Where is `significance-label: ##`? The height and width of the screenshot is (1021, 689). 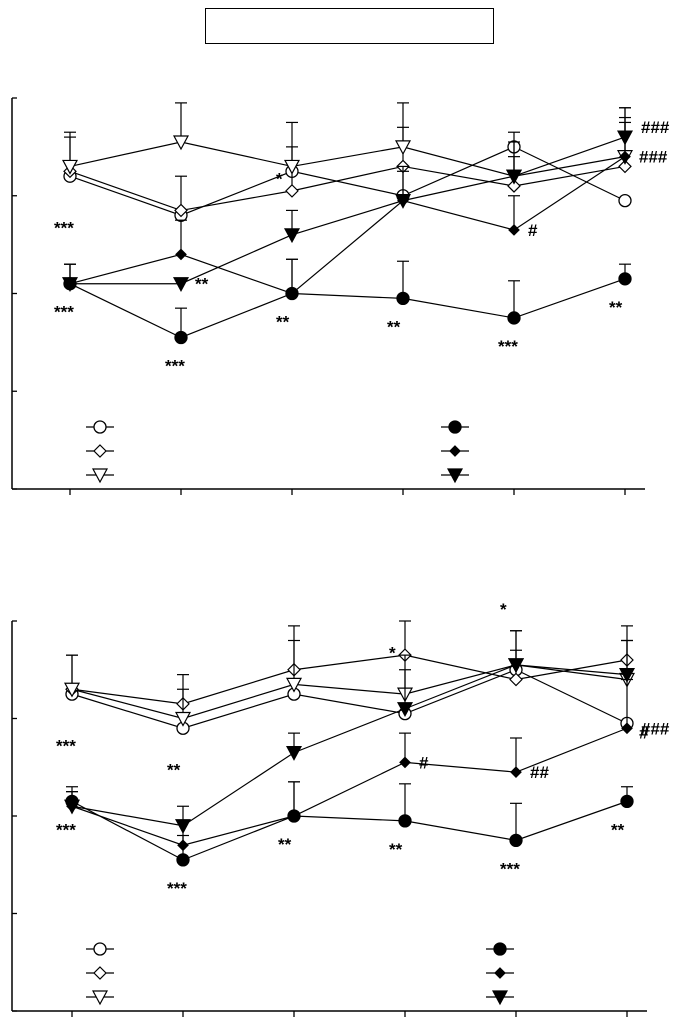
significance-label: ## is located at coordinates (539, 772).